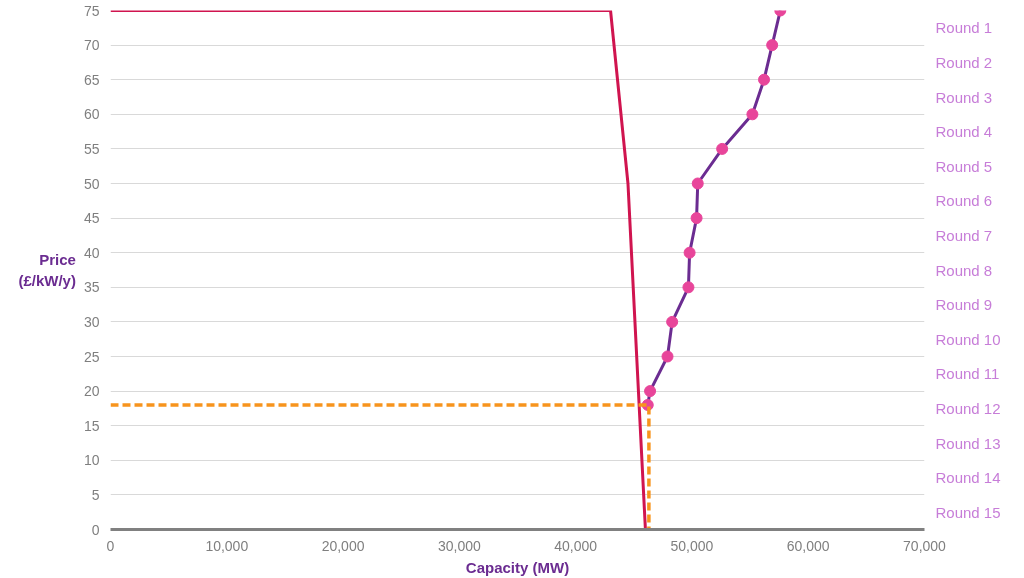  Describe the element at coordinates (91, 114) in the screenshot. I see `y-tick-label: 60` at that location.